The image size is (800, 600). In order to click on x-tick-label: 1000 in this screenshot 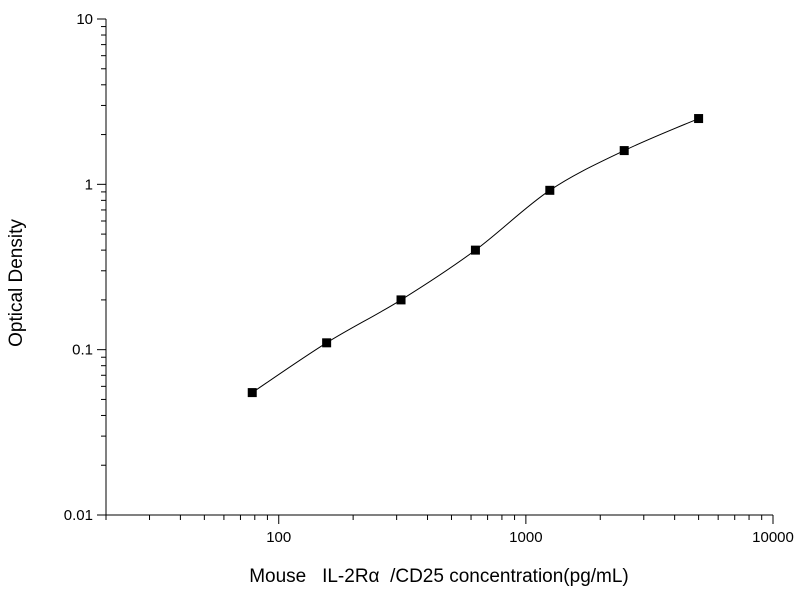, I will do `click(525, 537)`.